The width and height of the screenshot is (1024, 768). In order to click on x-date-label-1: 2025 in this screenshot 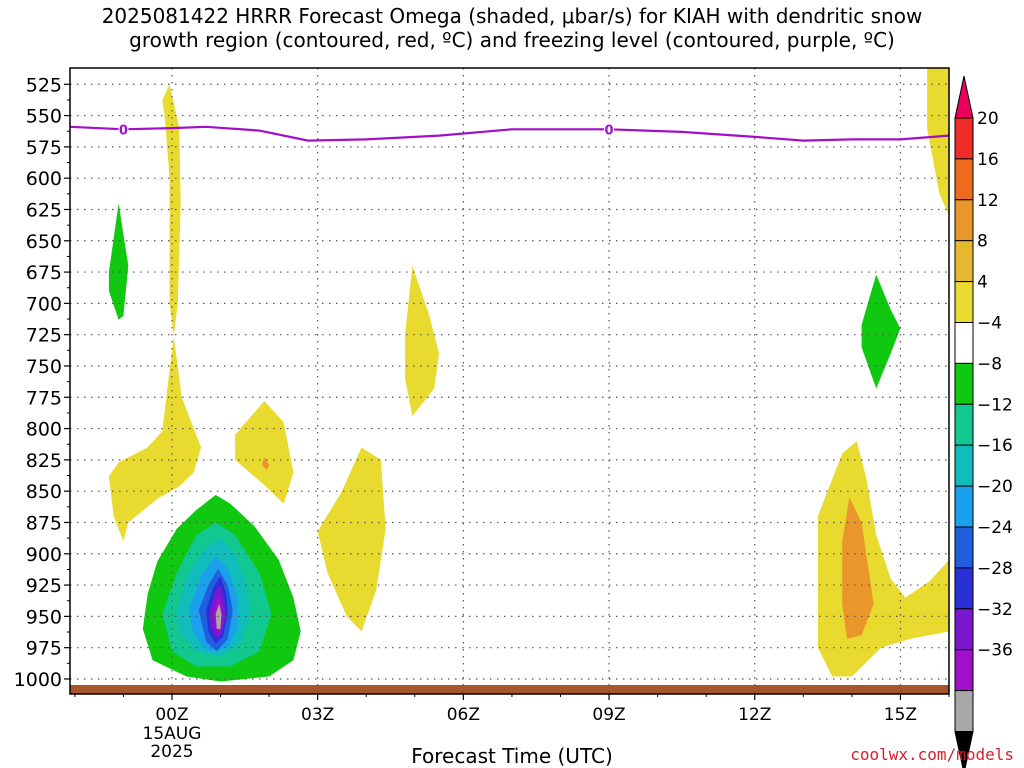, I will do `click(171, 752)`.